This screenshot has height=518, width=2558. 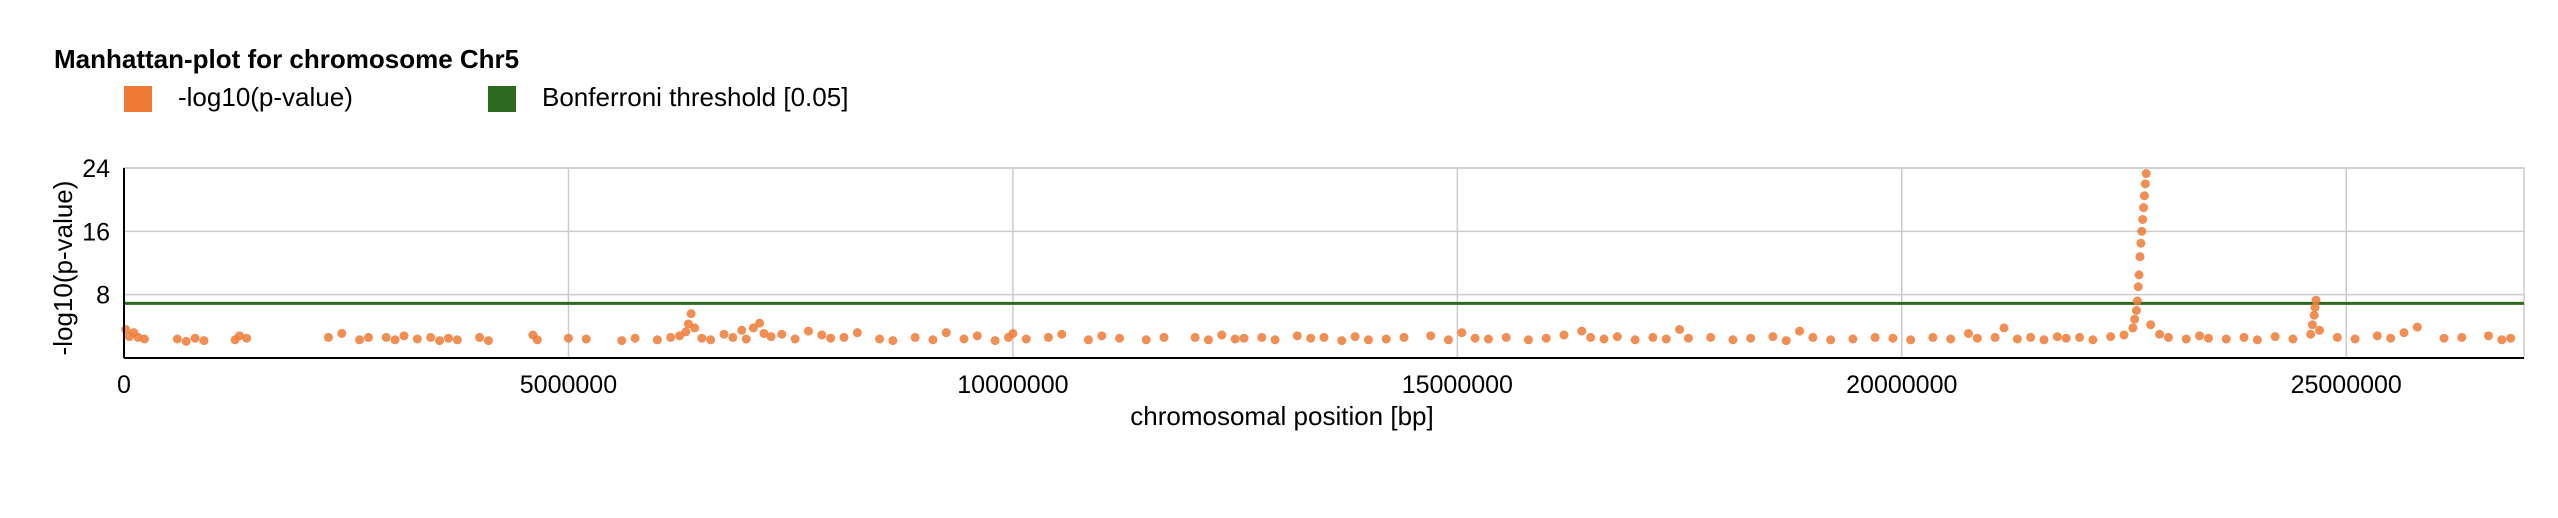 I want to click on y-tick-label: 16, so click(x=96, y=232).